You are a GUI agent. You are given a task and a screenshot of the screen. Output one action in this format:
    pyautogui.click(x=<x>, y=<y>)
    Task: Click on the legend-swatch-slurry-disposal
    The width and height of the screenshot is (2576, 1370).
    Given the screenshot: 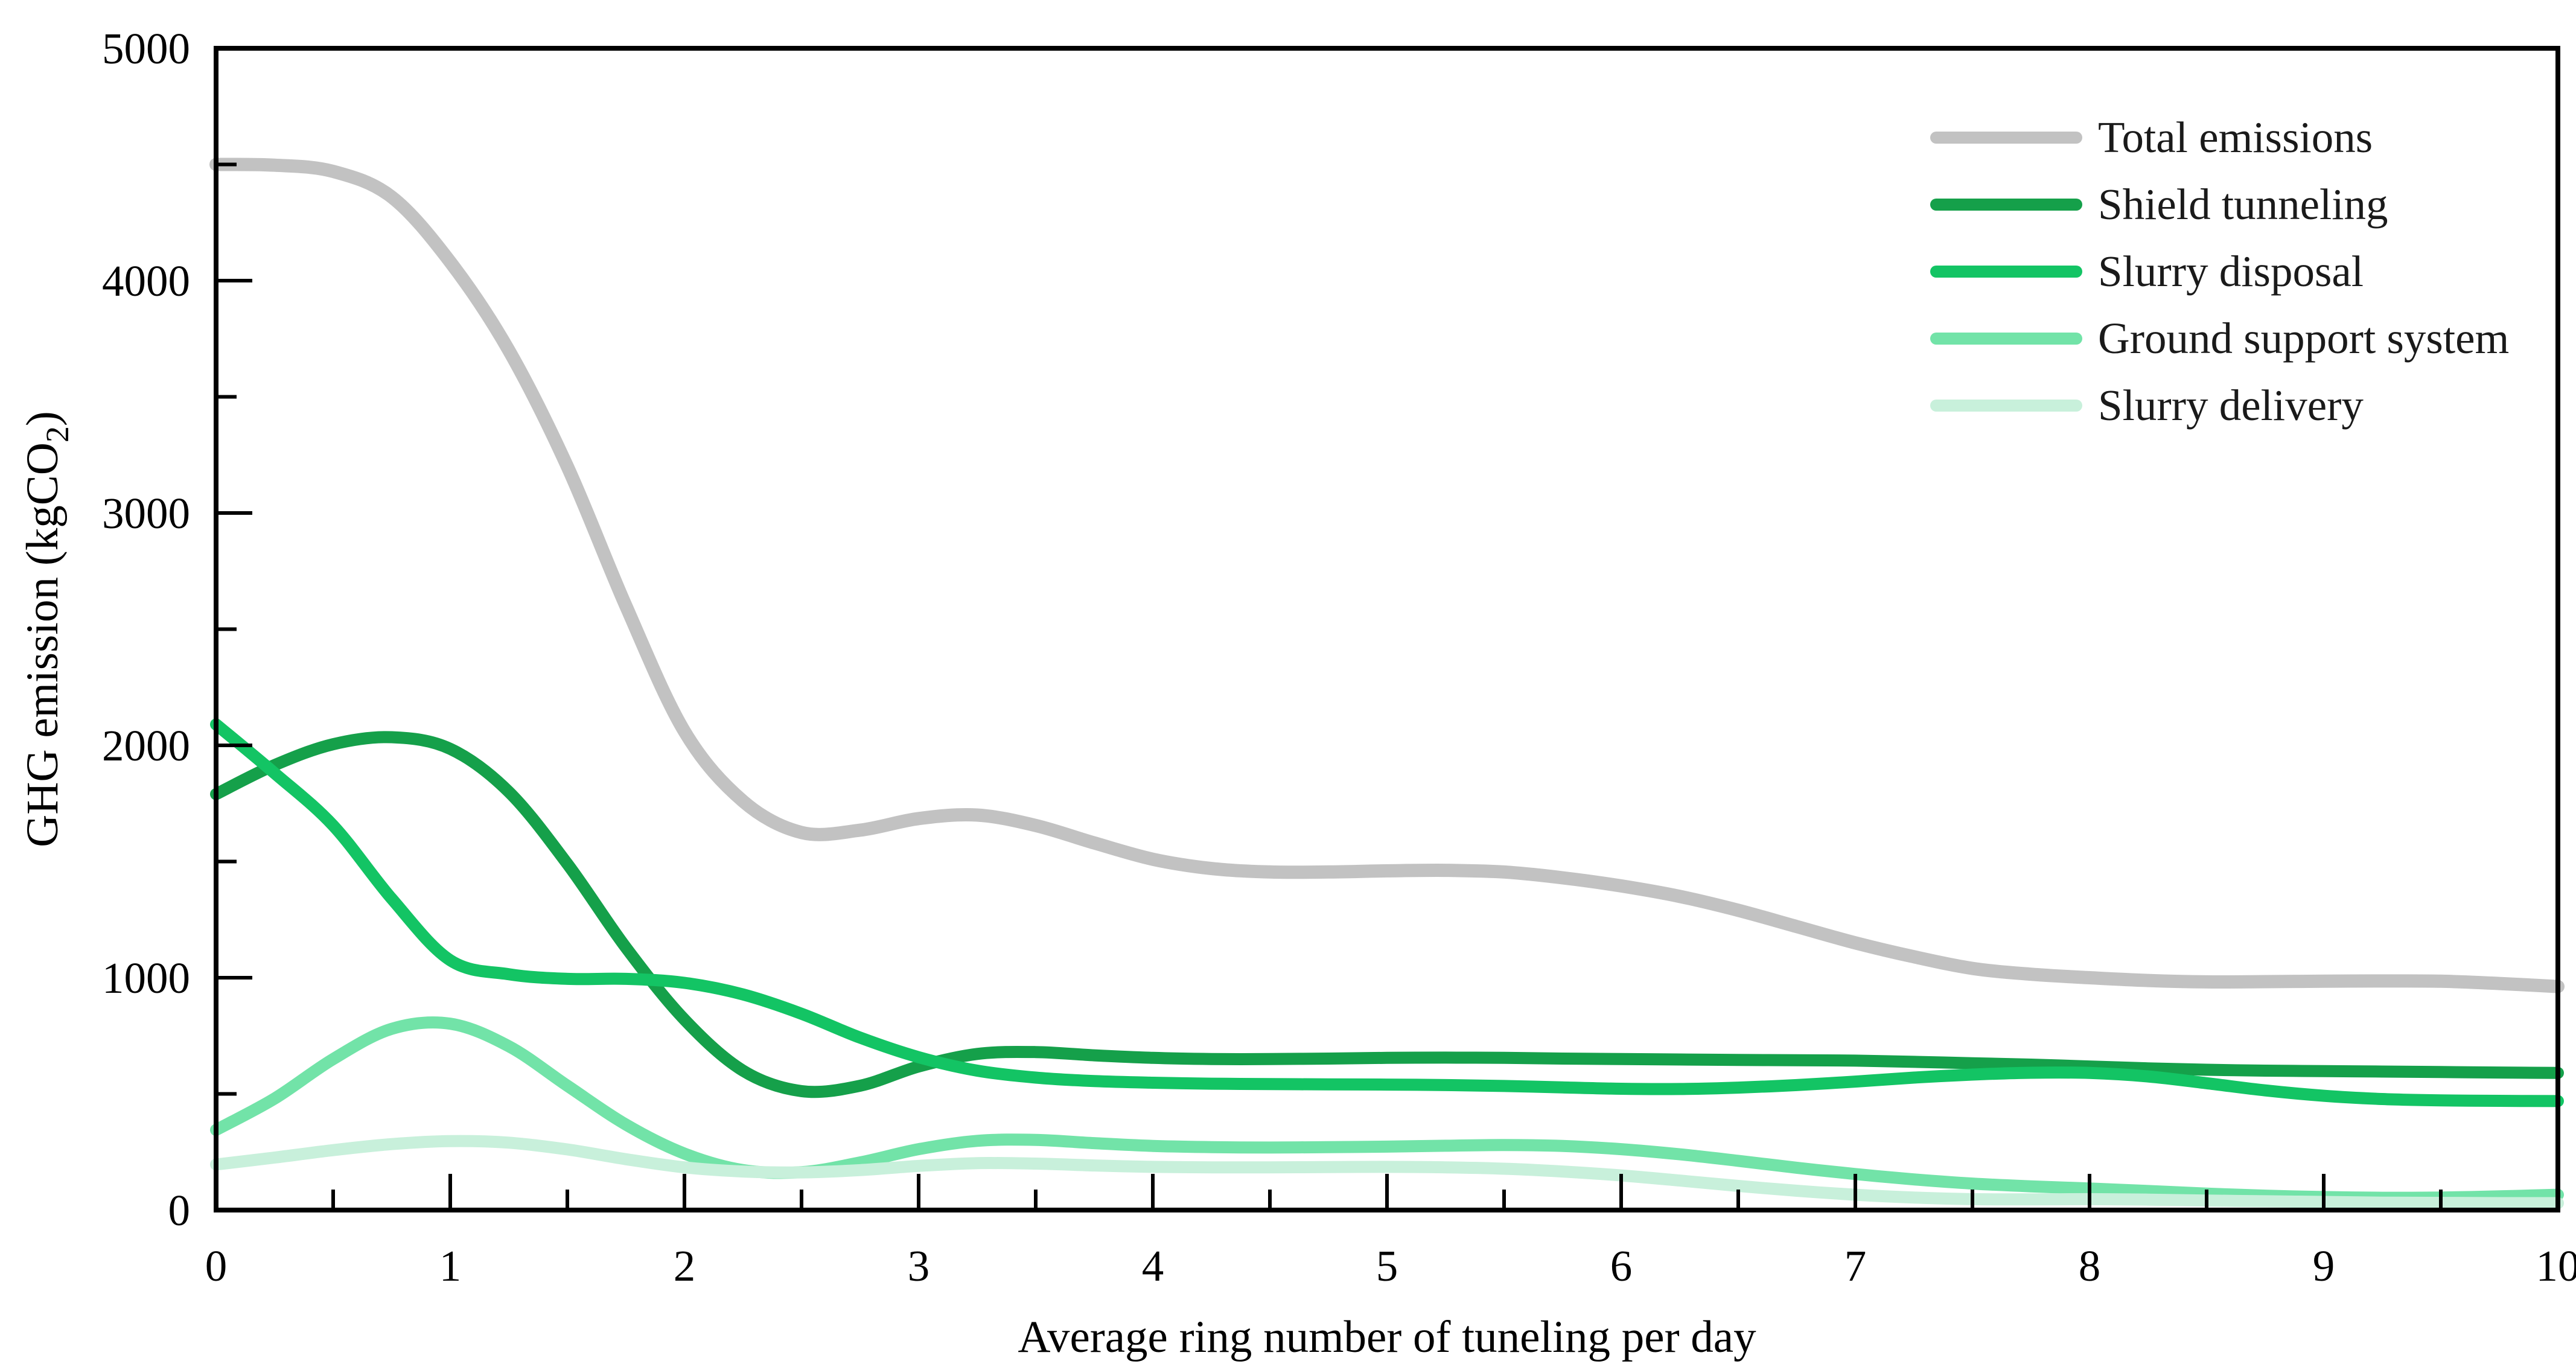 What is the action you would take?
    pyautogui.click(x=2006, y=271)
    